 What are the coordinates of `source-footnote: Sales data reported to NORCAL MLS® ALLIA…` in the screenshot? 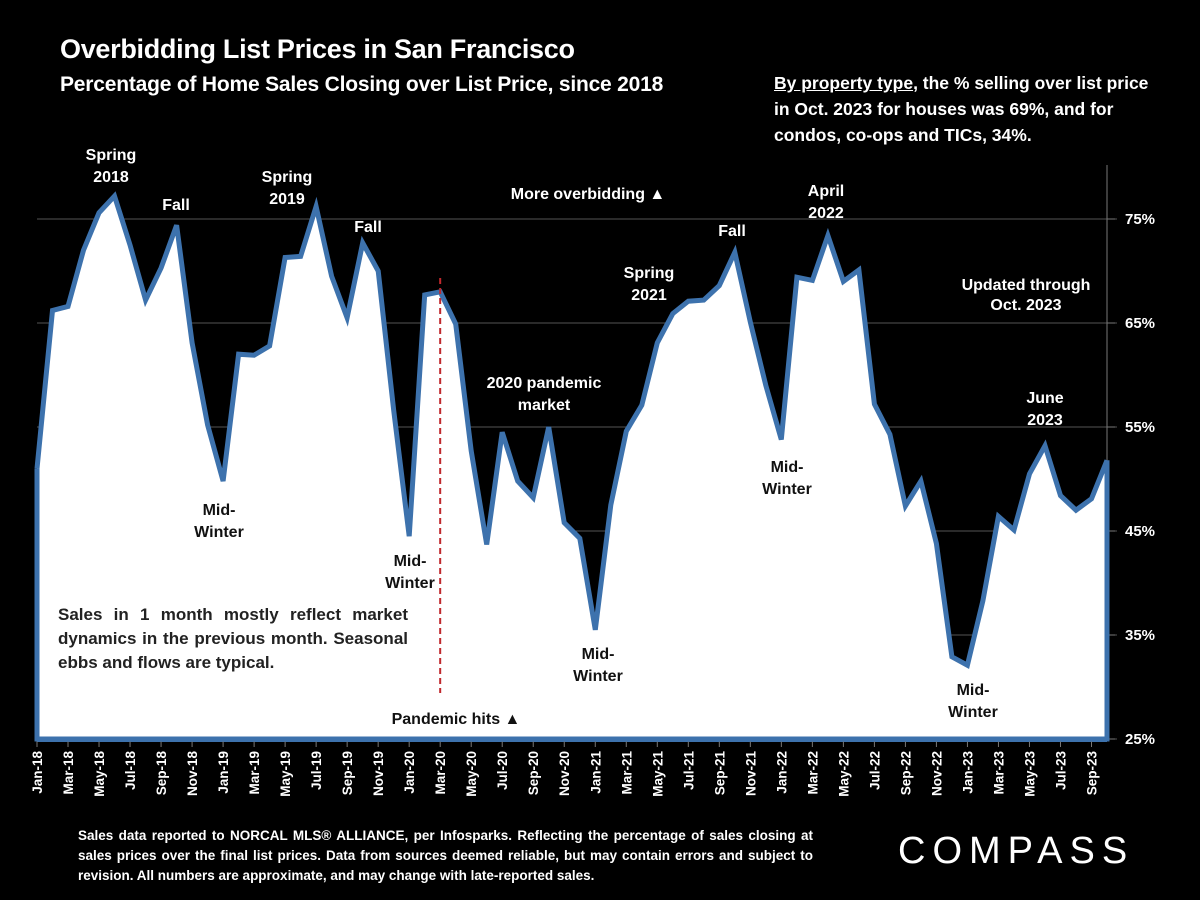 It's located at (445, 855).